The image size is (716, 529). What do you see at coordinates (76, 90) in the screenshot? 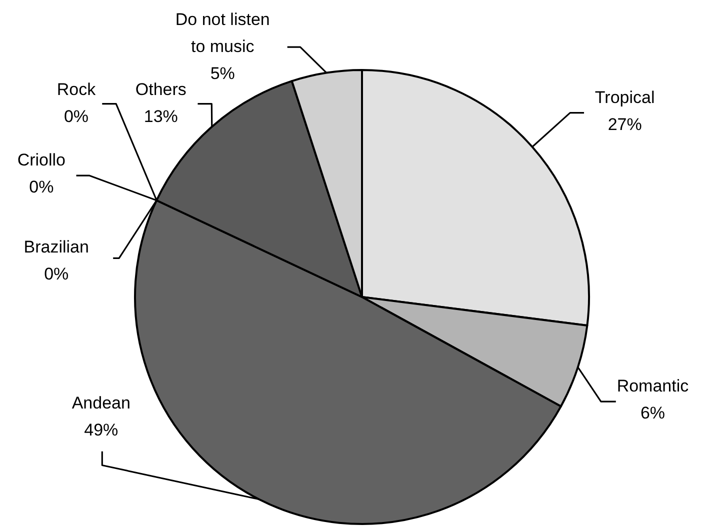
I see `category-label: Rock` at bounding box center [76, 90].